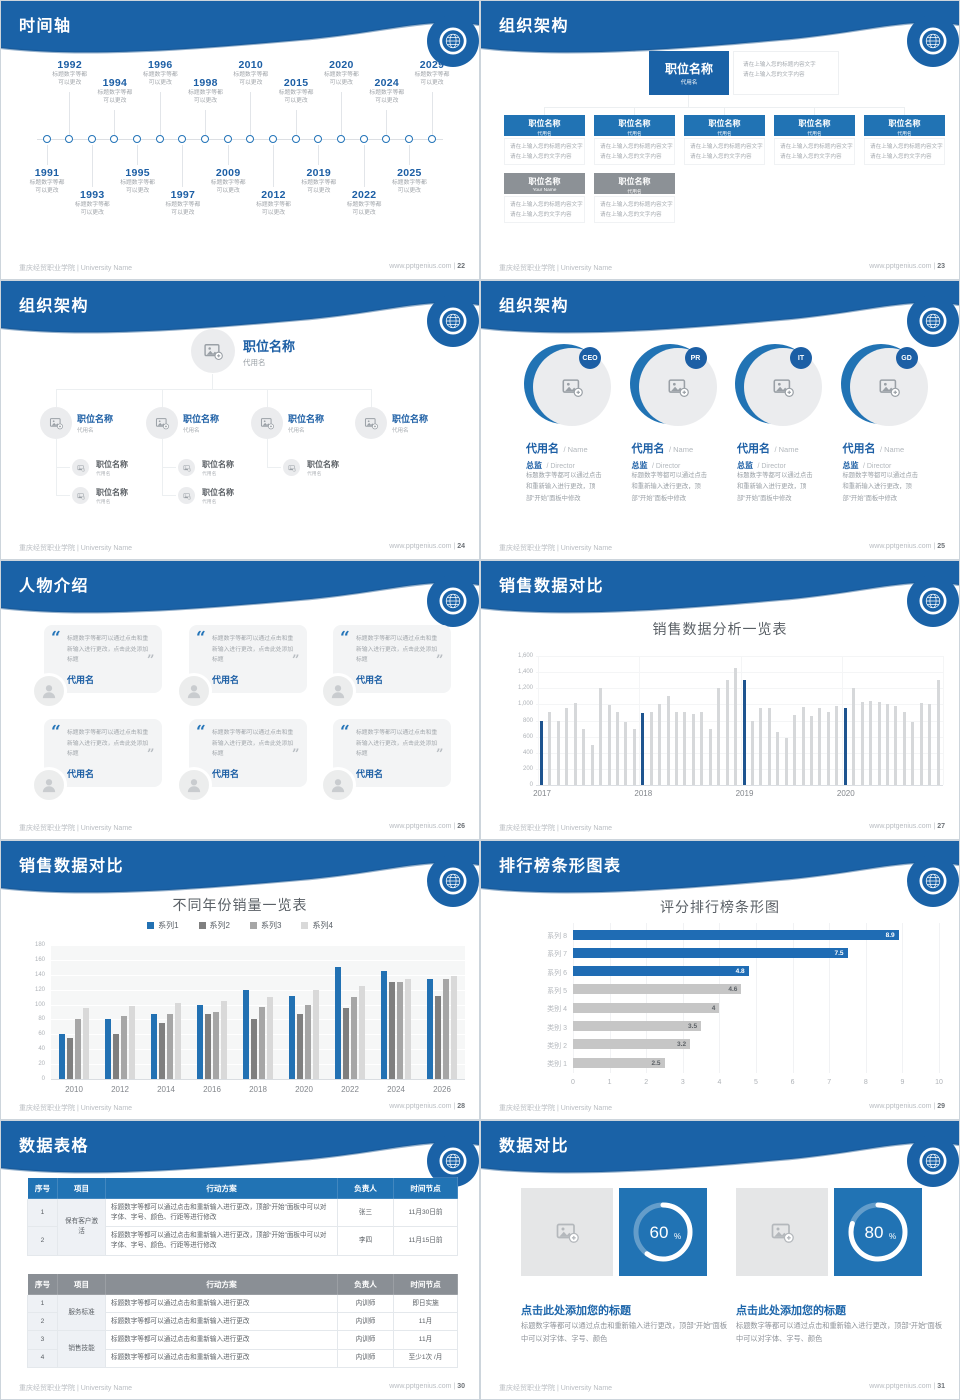 This screenshot has height=1400, width=960. I want to click on org-box-gray: 职位名称 代用名, so click(634, 184).